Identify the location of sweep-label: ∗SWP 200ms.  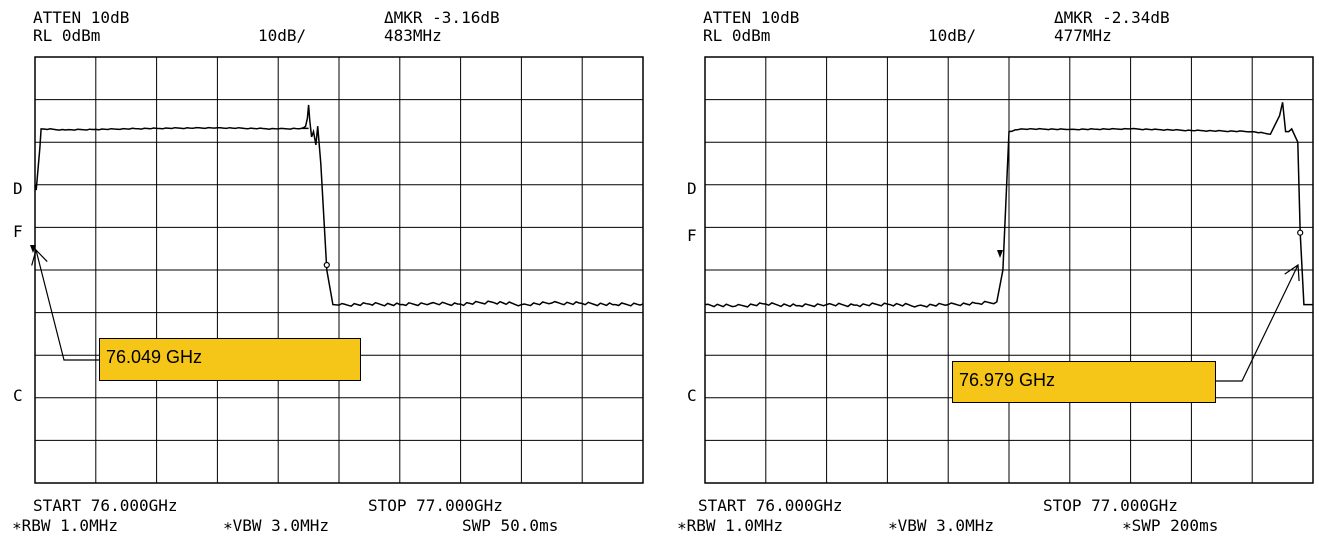
(1170, 525).